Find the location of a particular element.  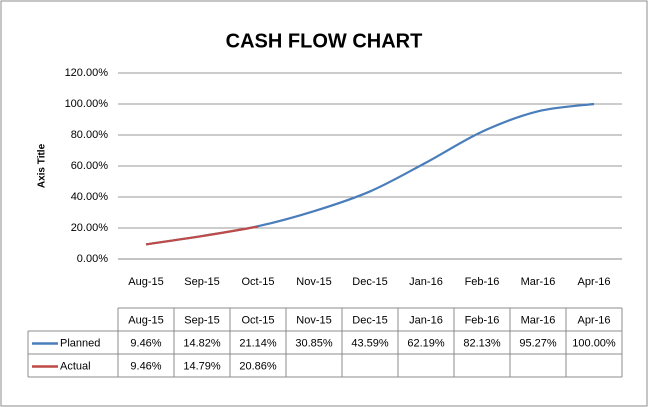

x-tick-label: Nov-15 is located at coordinates (313, 282).